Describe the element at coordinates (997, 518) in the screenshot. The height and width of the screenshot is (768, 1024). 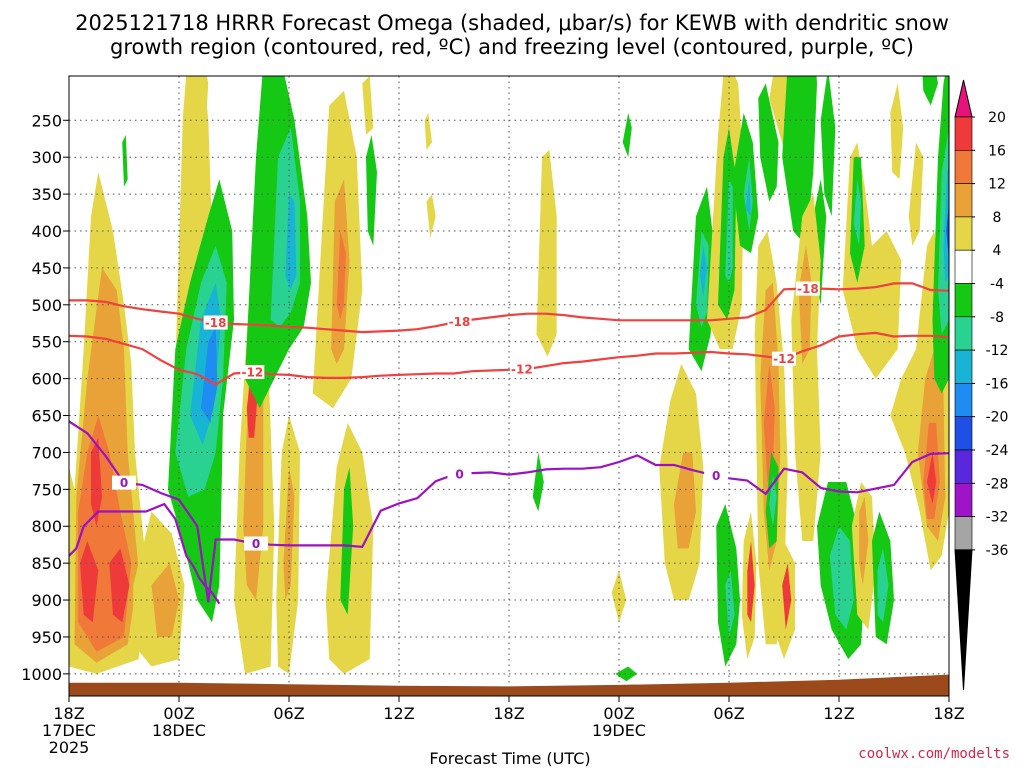
I see `colorbar-label: -32` at that location.